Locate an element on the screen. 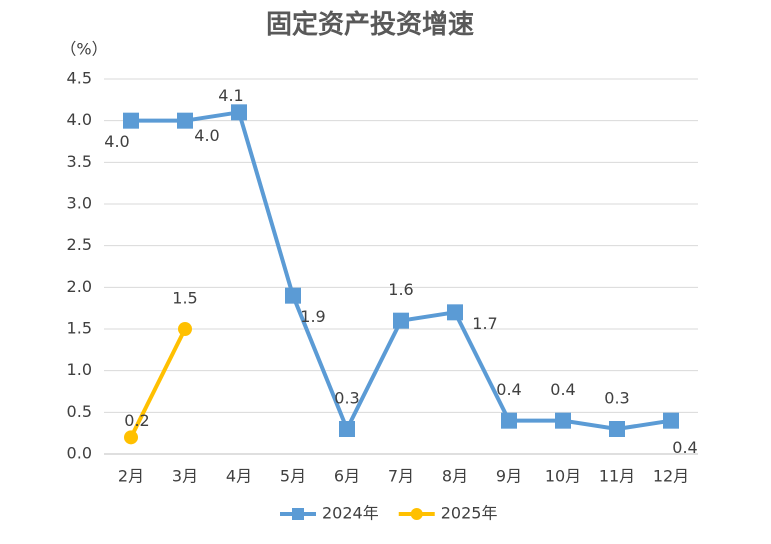  y-tick-label: 1.0 is located at coordinates (79, 369).